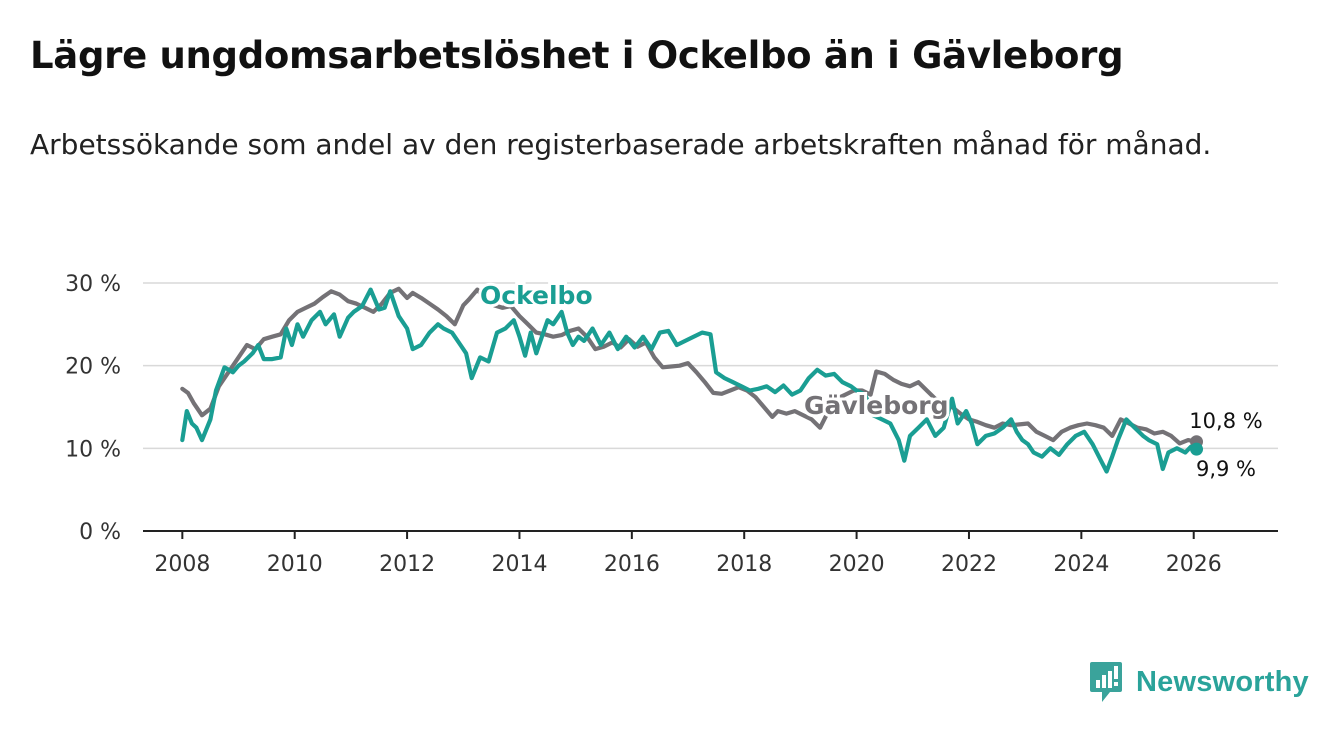 This screenshot has width=1340, height=734. I want to click on x-tick-label: 2008, so click(182, 564).